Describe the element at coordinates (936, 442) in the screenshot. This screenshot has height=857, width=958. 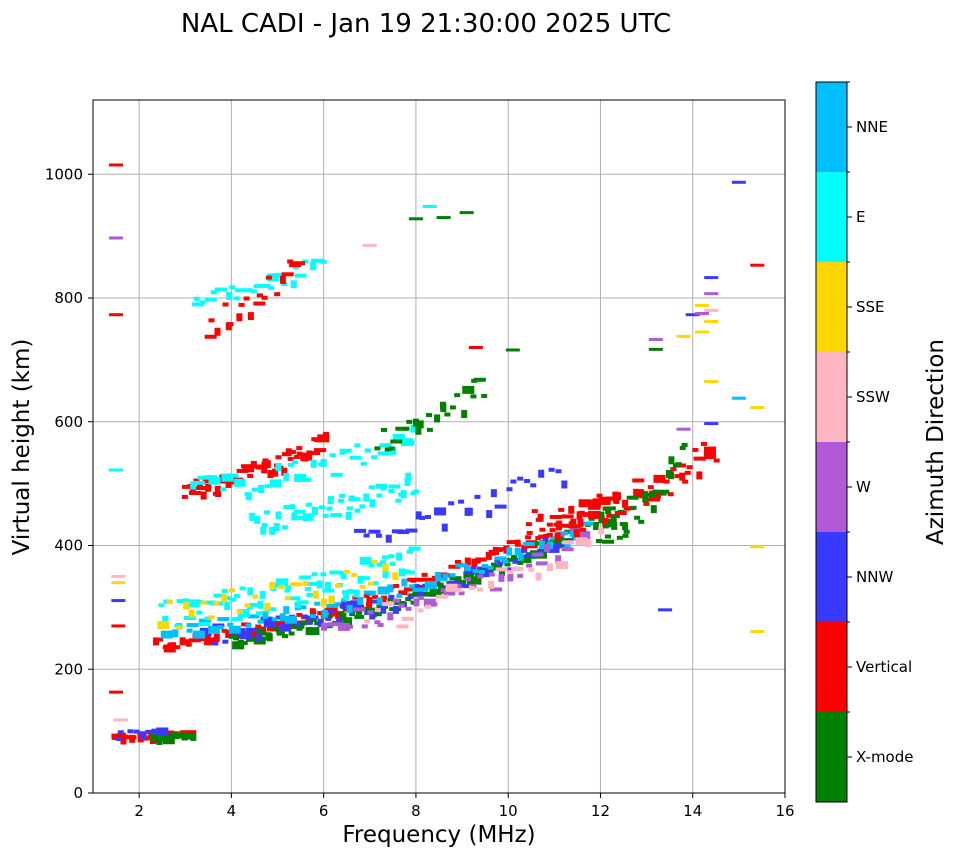
I see `colorbar-label: Azimuth Direction` at that location.